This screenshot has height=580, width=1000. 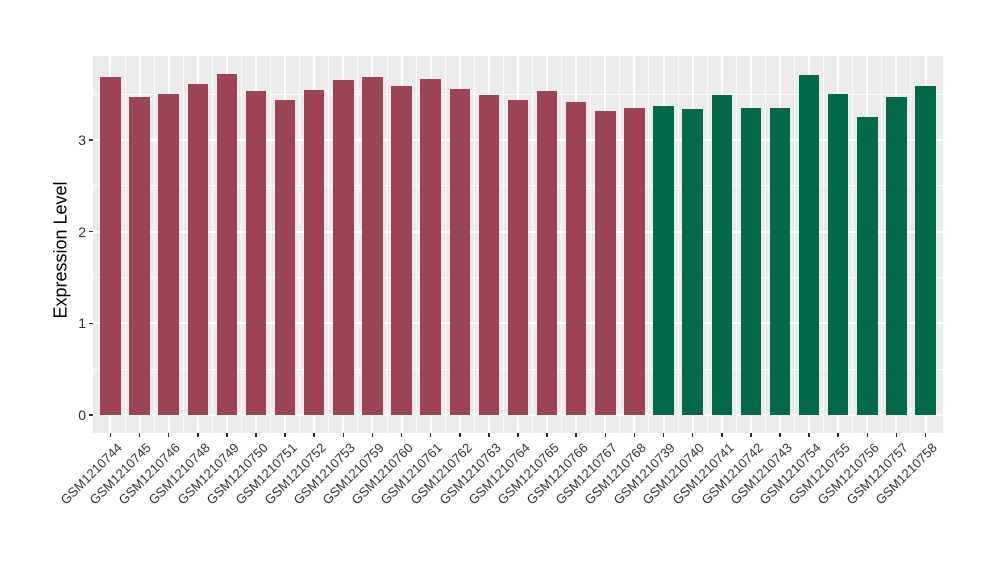 What do you see at coordinates (82, 323) in the screenshot?
I see `y-tick-label: 1` at bounding box center [82, 323].